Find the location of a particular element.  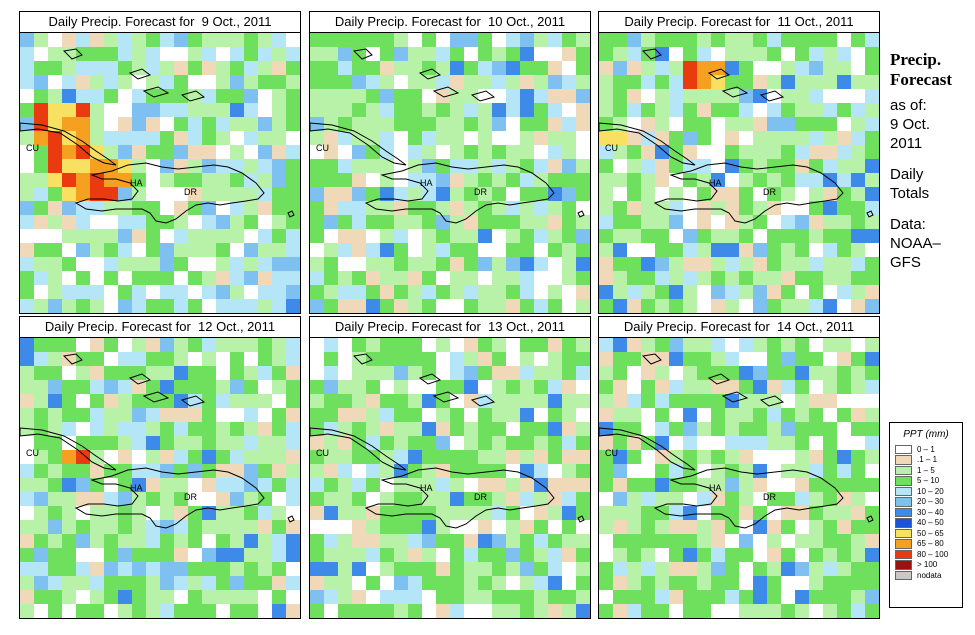

panel-title: Daily Precip. Forecast for 12 Oct., 2011 is located at coordinates (160, 327).